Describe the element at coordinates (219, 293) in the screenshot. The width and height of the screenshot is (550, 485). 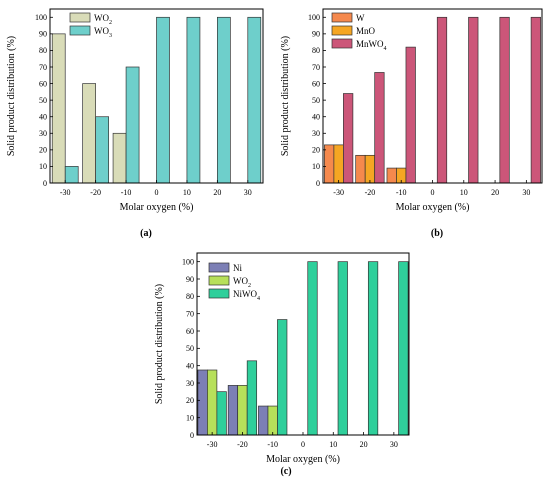
I see `legend-swatch-niwo4` at that location.